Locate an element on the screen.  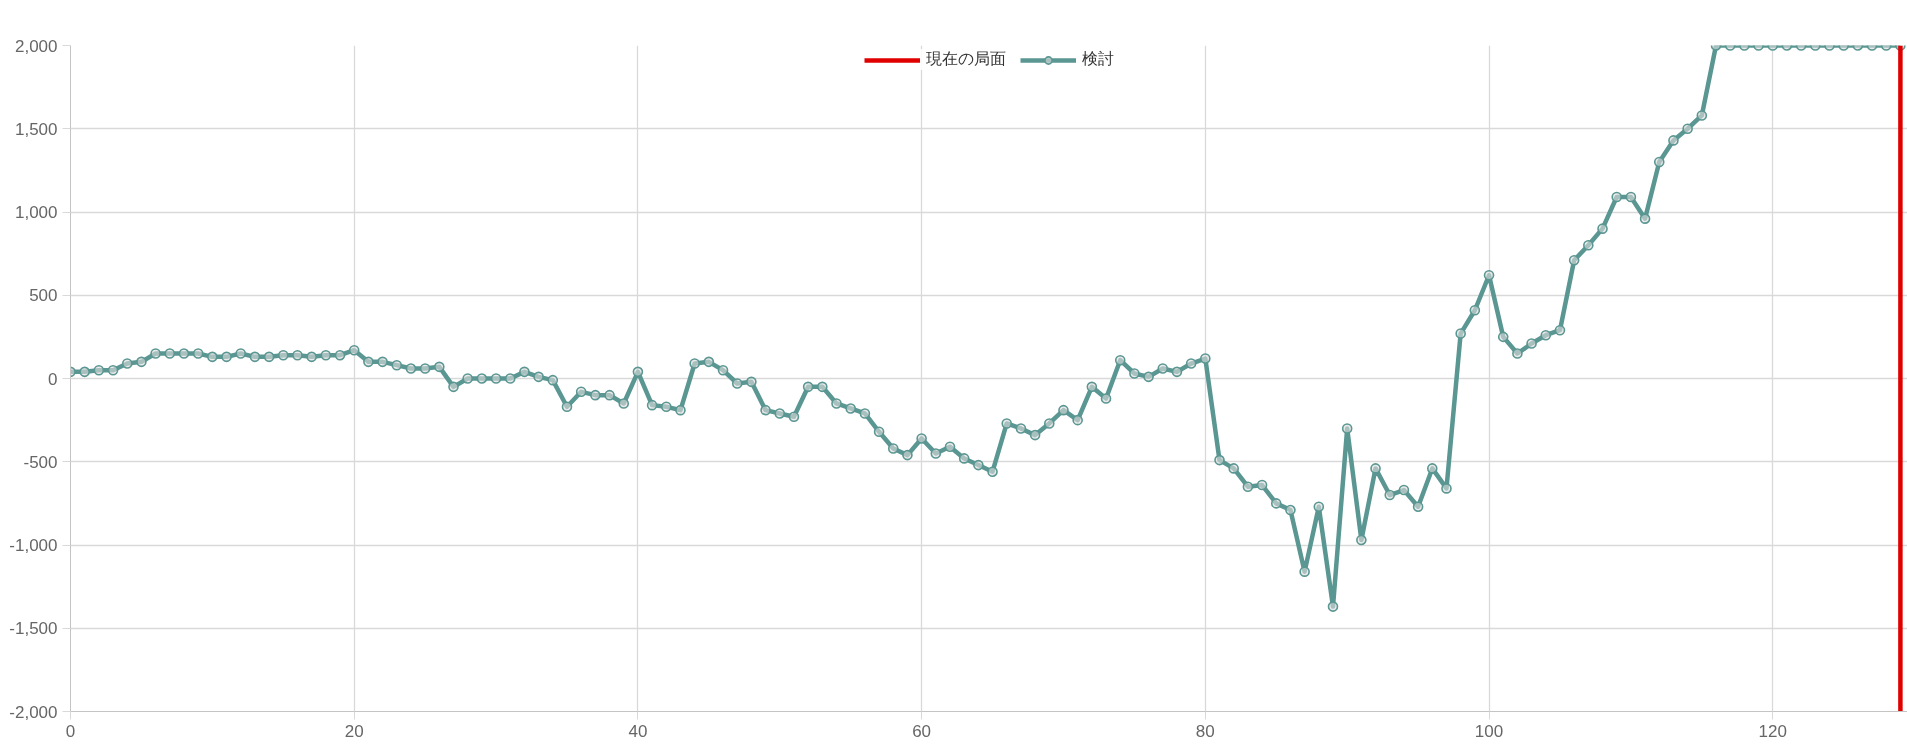
legend-label: 現在の局面 is located at coordinates (965, 59).